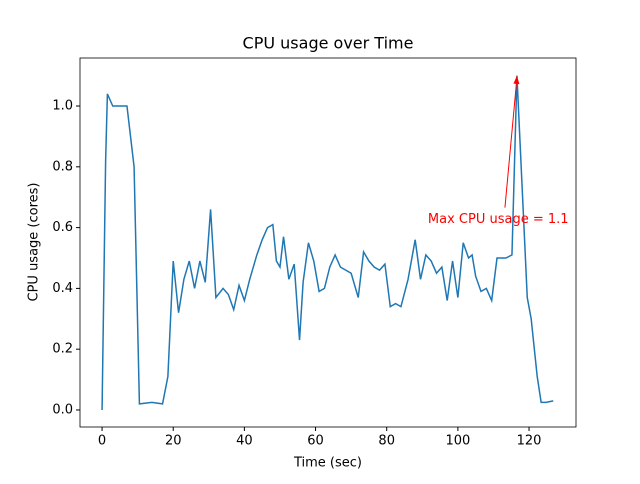  Describe the element at coordinates (529, 441) in the screenshot. I see `x-tick-label: 120` at that location.